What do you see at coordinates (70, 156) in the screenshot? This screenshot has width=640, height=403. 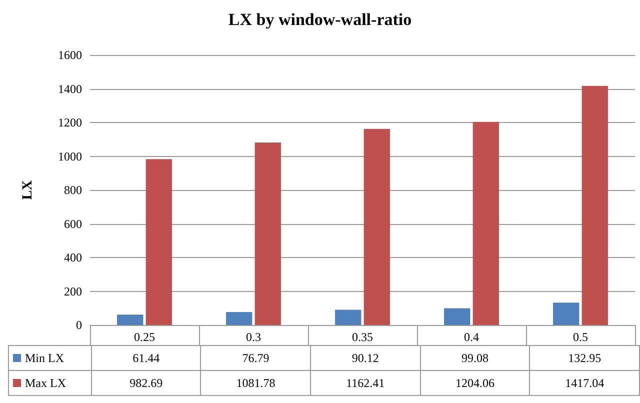 I see `y-tick-label: 1000` at bounding box center [70, 156].